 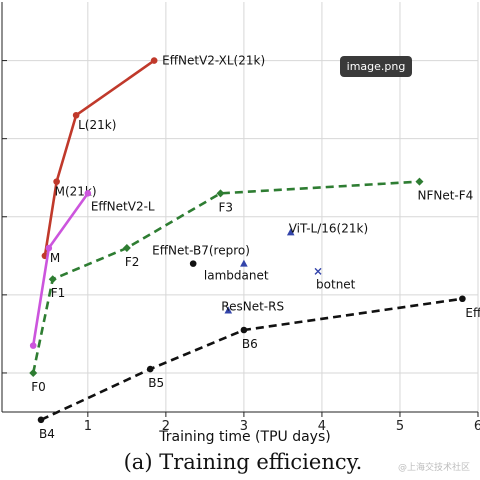 What do you see at coordinates (445, 196) in the screenshot?
I see `data-label: NFNet-F4` at bounding box center [445, 196].